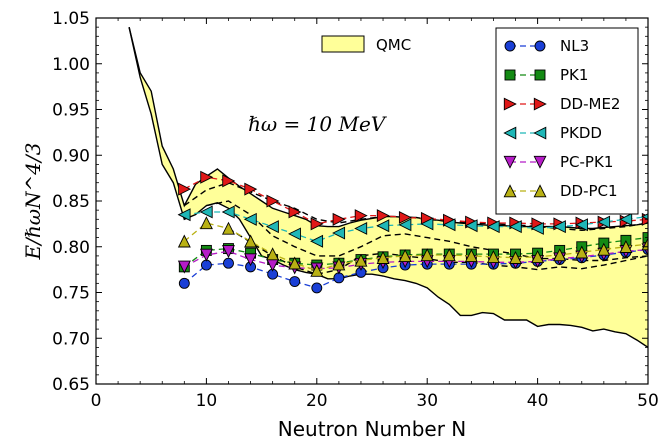 This screenshot has width=672, height=444. I want to click on x-tick-label: 20, so click(317, 401).